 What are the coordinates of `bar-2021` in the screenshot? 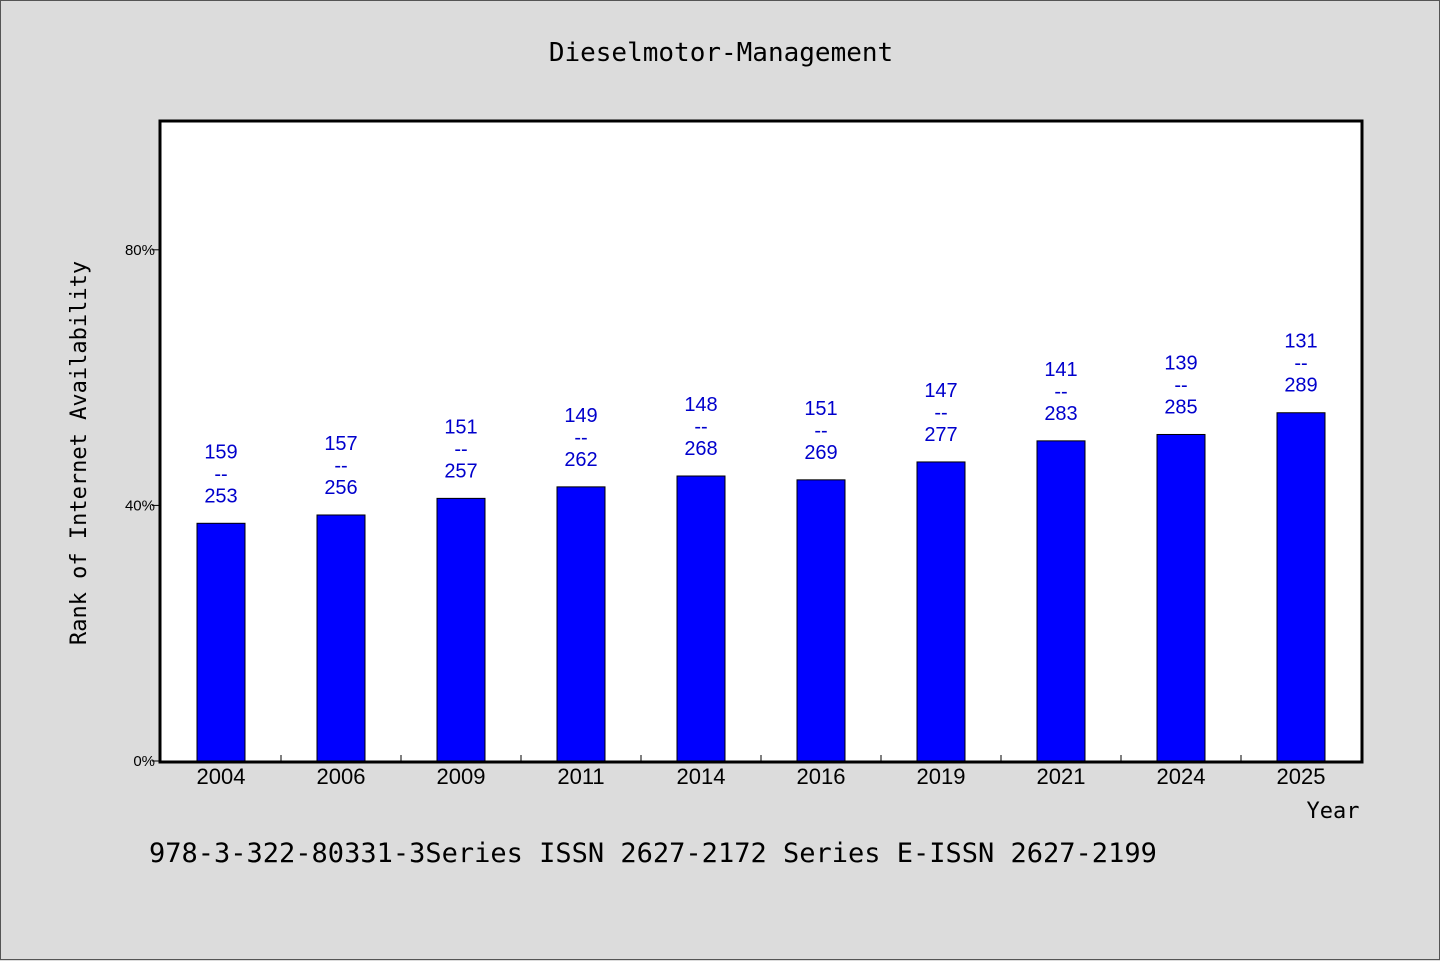 It's located at (1061, 601).